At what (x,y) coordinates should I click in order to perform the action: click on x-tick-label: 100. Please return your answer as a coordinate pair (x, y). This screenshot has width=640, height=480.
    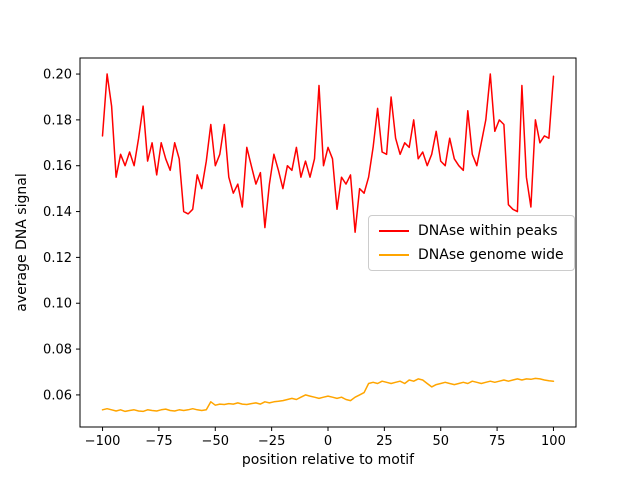
    Looking at the image, I should click on (553, 441).